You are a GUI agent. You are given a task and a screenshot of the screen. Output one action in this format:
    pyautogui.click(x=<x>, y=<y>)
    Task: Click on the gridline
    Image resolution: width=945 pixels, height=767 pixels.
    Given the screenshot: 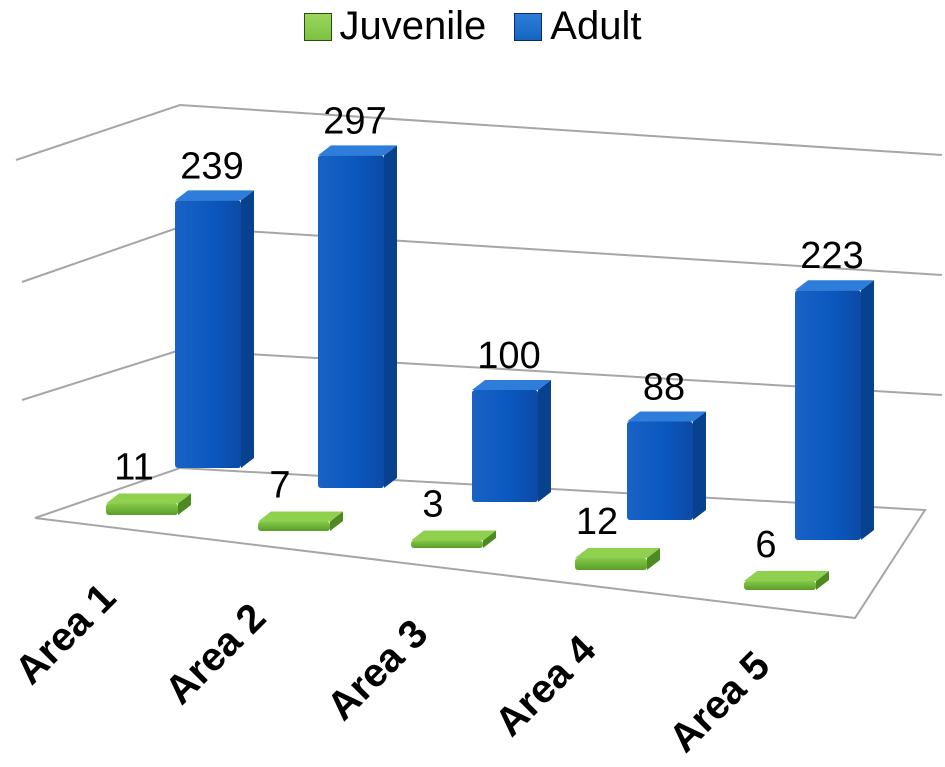 What is the action you would take?
    pyautogui.click(x=479, y=132)
    